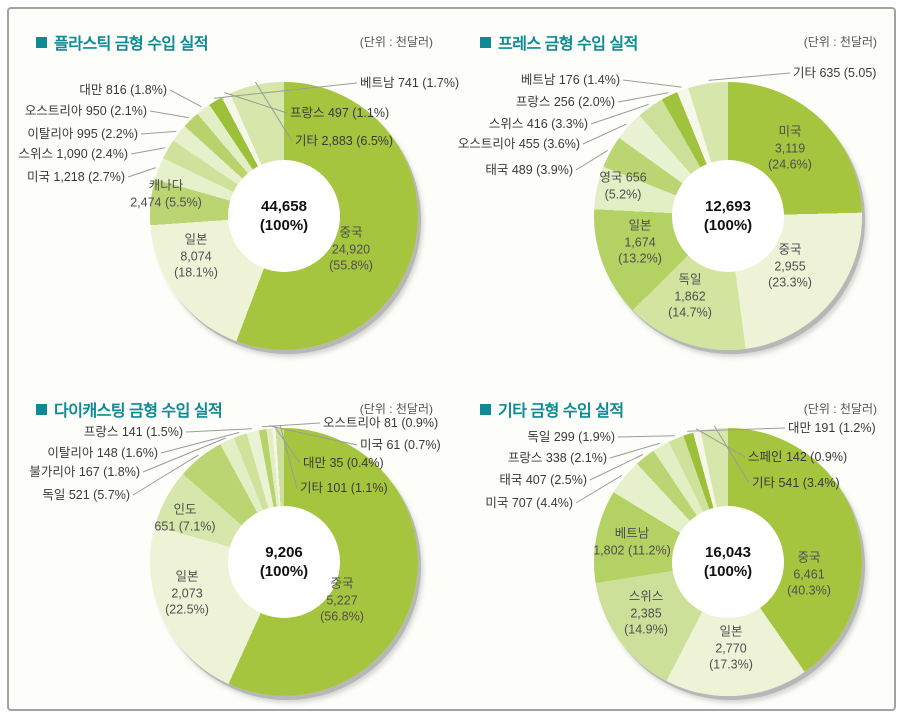 This screenshot has height=722, width=907. I want to click on chart-title-row: 프레스 금형 수입 실적, so click(559, 42).